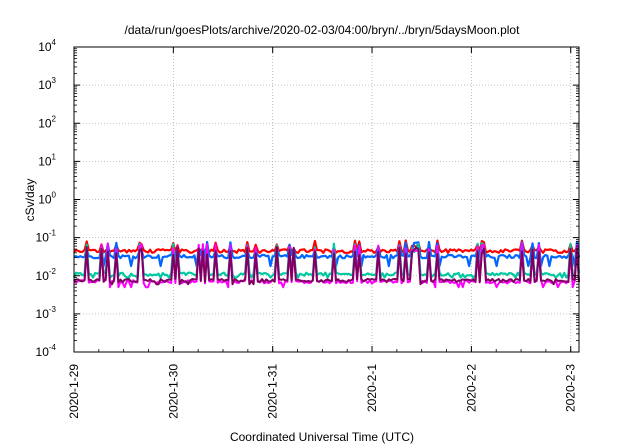  I want to click on y-tick-label: 10², so click(47, 122).